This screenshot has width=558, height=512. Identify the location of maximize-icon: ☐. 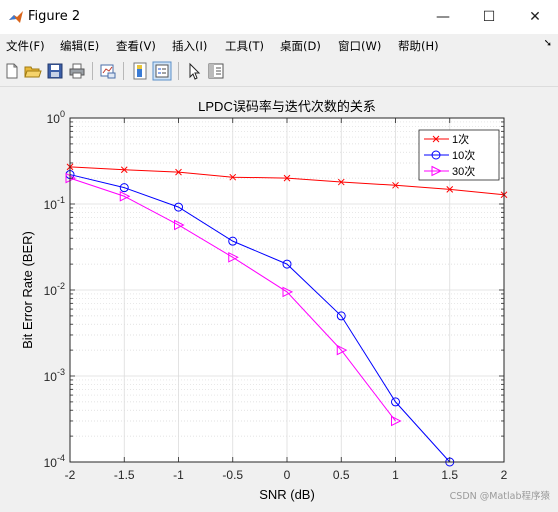
(489, 17).